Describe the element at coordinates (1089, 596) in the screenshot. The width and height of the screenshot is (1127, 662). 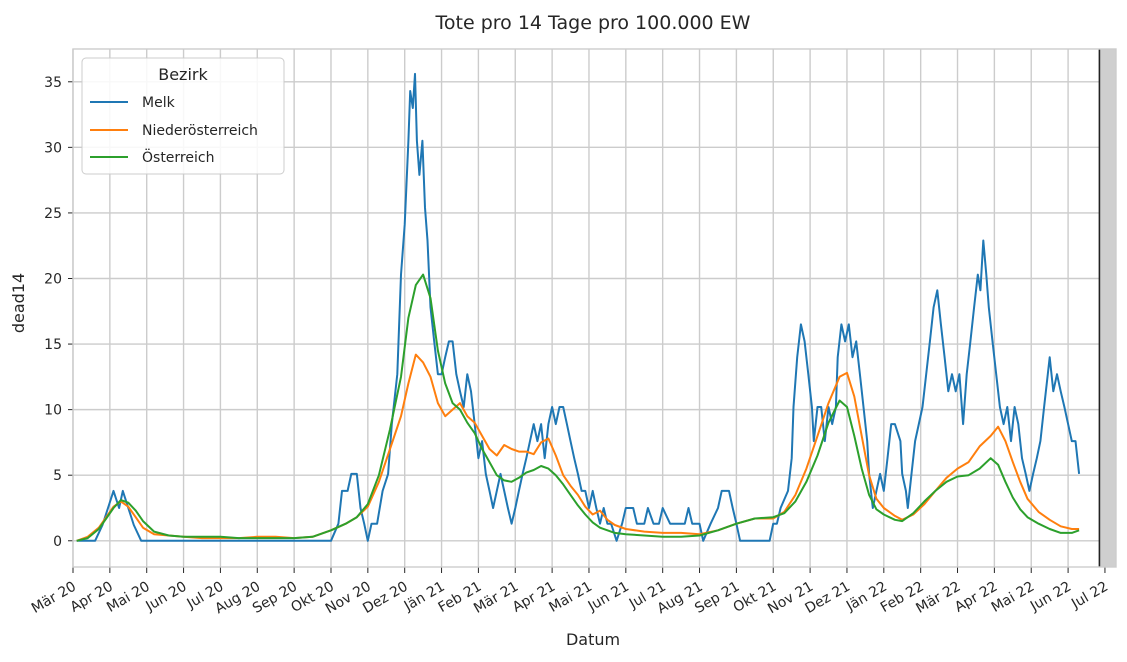
I see `x-tick-label: Jul 22` at that location.